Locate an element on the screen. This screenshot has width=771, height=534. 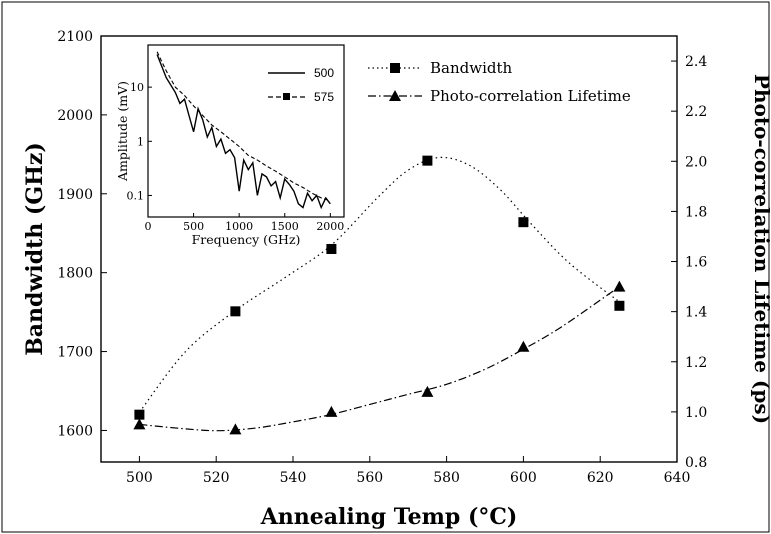
y-left-tick-label: 1800 is located at coordinates (75, 274).